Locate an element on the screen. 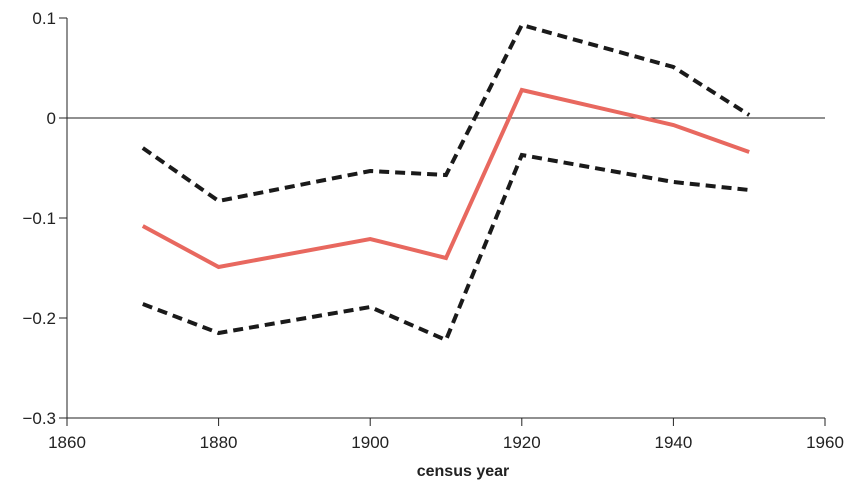  x-axis-title: census year is located at coordinates (463, 471).